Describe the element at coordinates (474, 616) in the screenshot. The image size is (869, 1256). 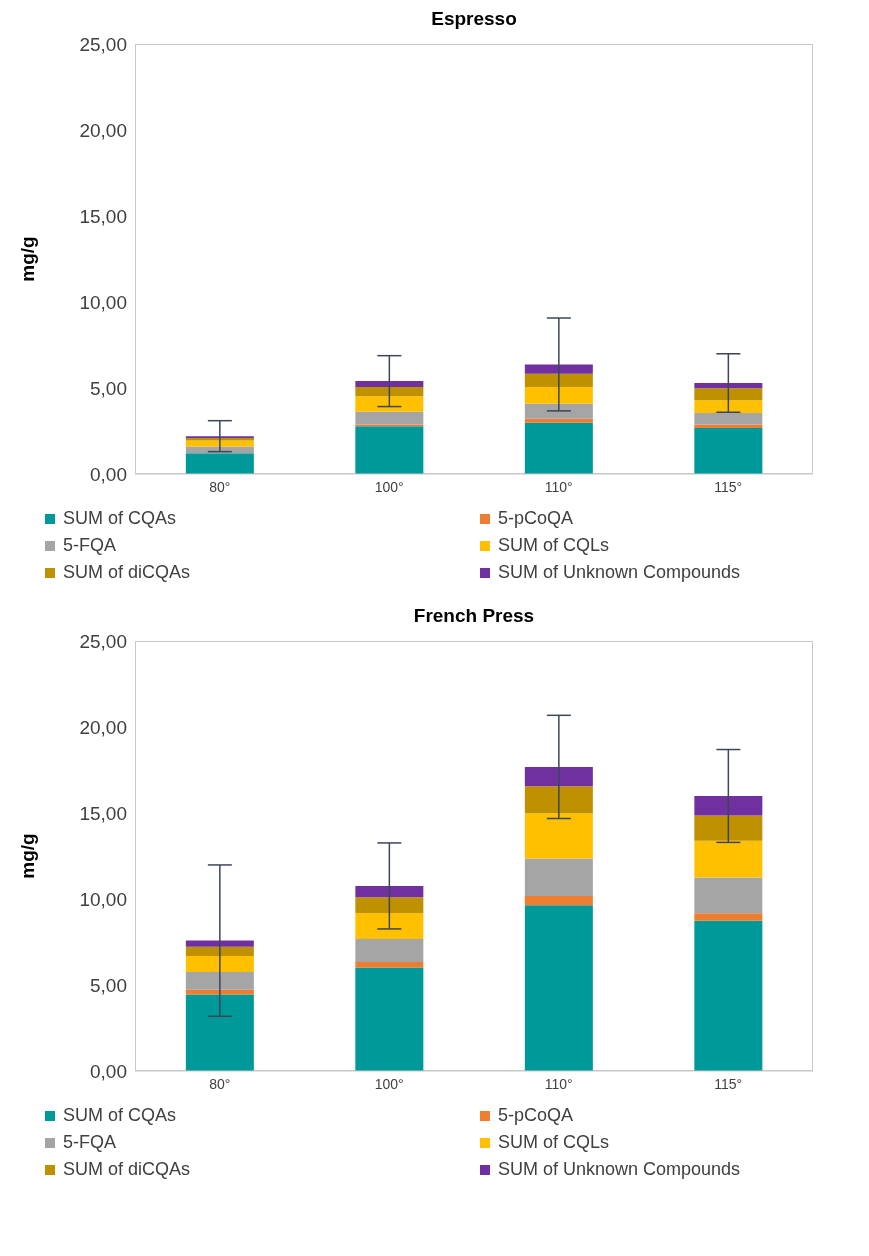
I see `chart-title: French Press` at that location.